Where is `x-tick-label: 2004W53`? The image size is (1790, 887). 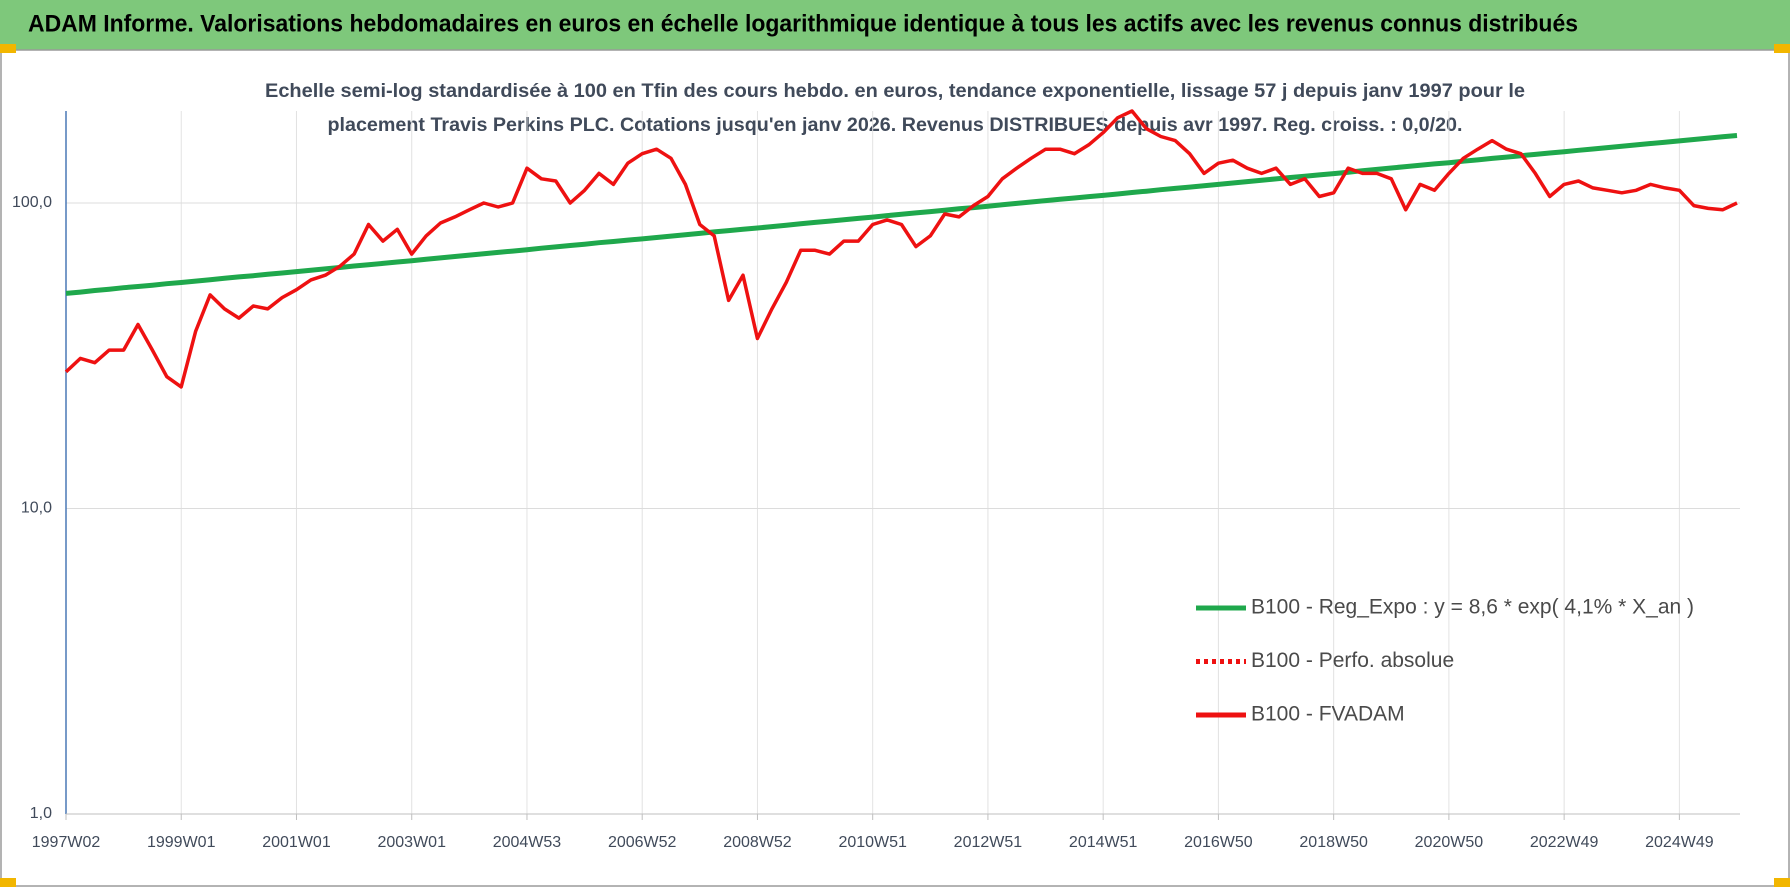 x-tick-label: 2004W53 is located at coordinates (527, 842).